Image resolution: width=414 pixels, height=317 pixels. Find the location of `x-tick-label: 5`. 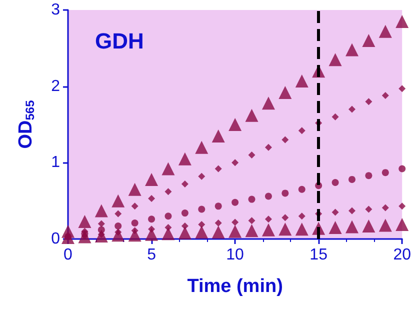

x-tick-label: 5 is located at coordinates (151, 255).